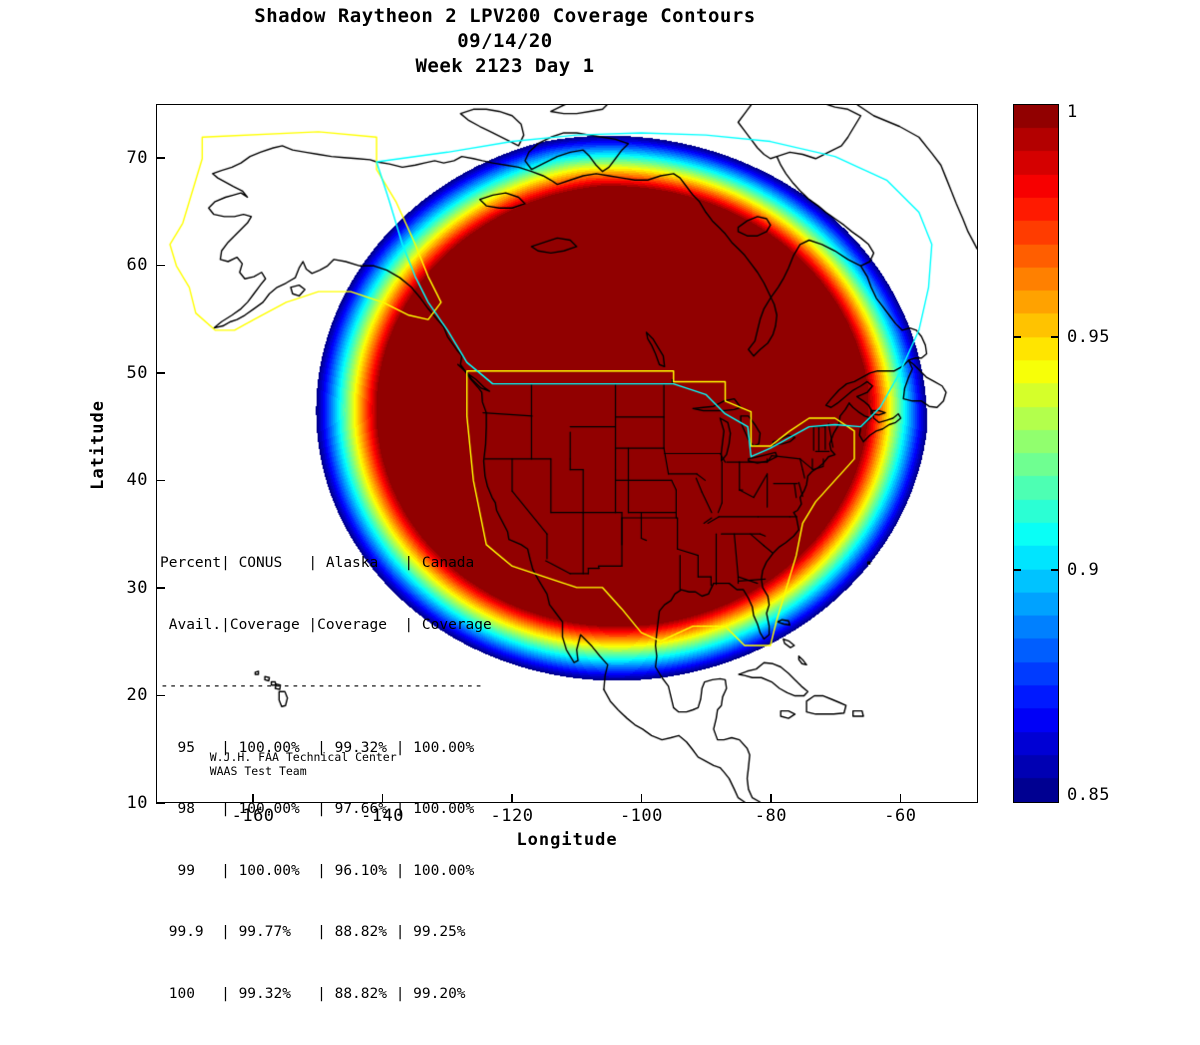  I want to click on table-row: 99 | 100.00% | 96.10% | 100.00%, so click(317, 870).